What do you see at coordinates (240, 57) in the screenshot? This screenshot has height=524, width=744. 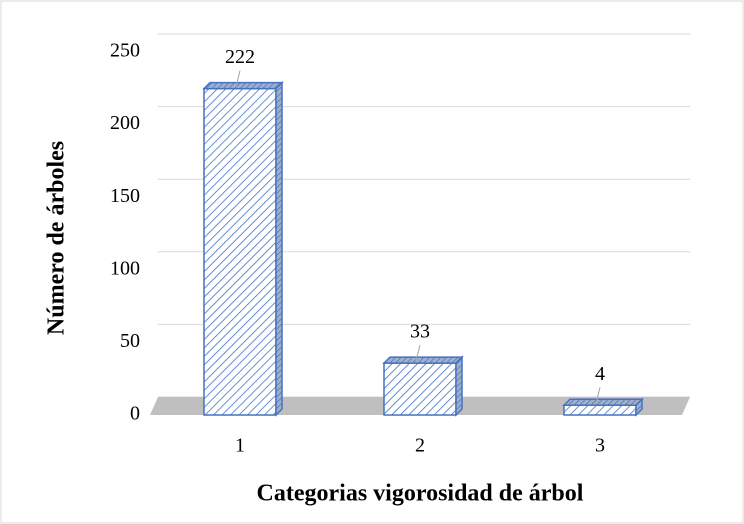 I see `data-label: 222` at bounding box center [240, 57].